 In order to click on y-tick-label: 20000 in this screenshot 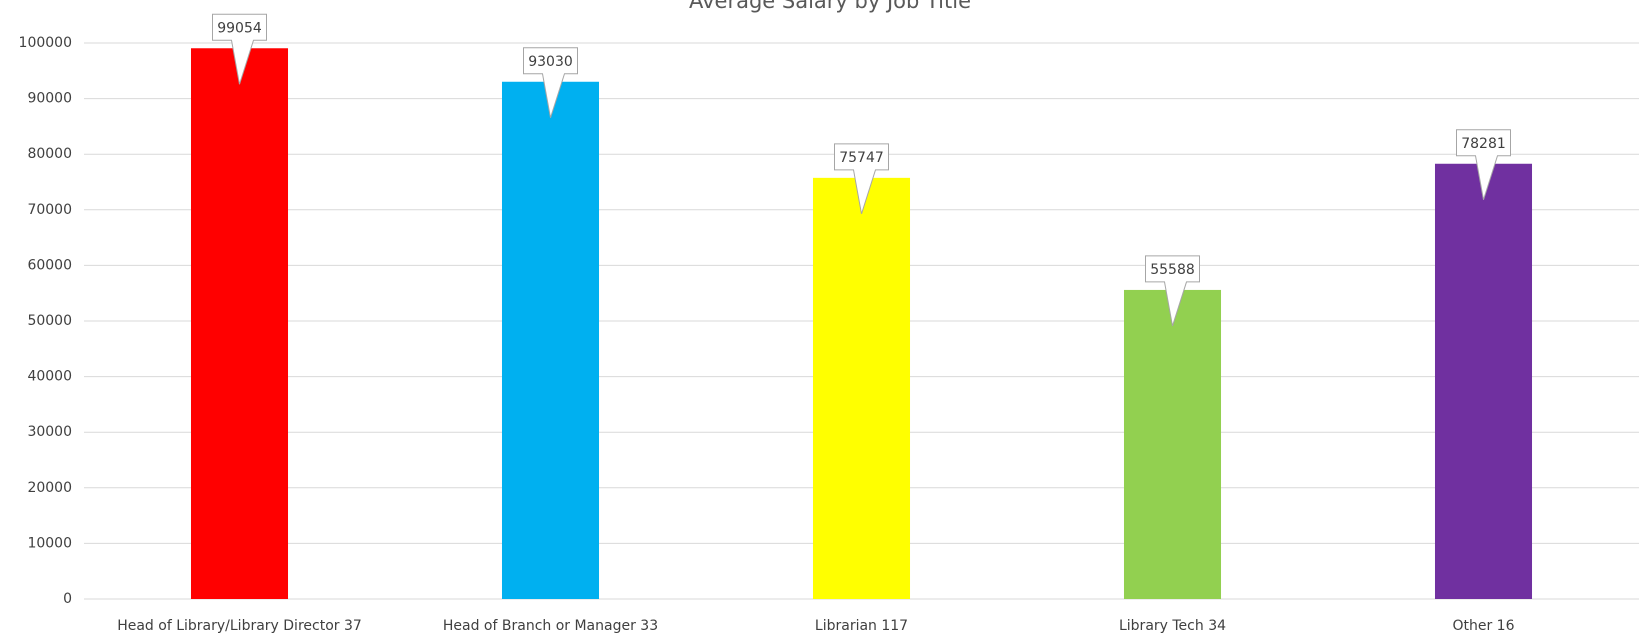, I will do `click(49, 488)`.